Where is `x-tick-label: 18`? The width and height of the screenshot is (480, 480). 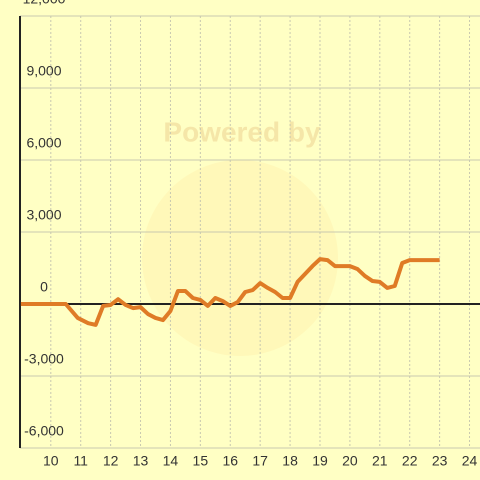
x-tick-label: 18 is located at coordinates (290, 461).